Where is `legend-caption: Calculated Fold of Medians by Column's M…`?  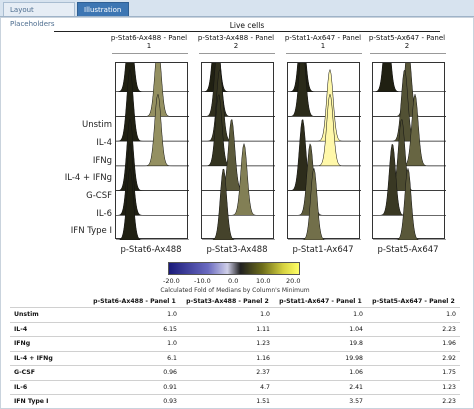
legend-caption: Calculated Fold of Medians by Column's M… is located at coordinates (235, 290).